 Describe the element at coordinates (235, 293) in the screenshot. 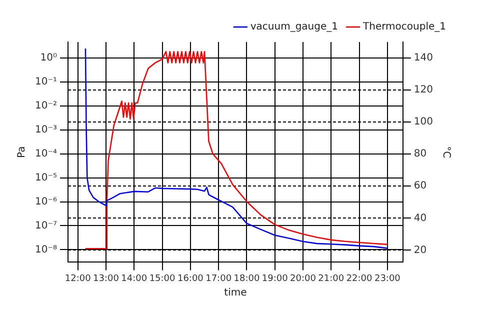

I see `x-axis-title: time` at that location.